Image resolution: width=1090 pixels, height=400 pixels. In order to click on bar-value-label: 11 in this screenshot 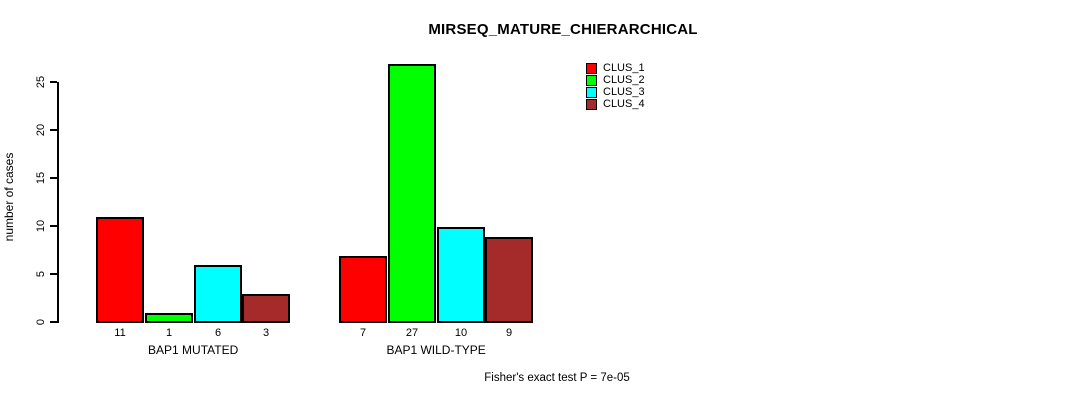, I will do `click(120, 333)`.